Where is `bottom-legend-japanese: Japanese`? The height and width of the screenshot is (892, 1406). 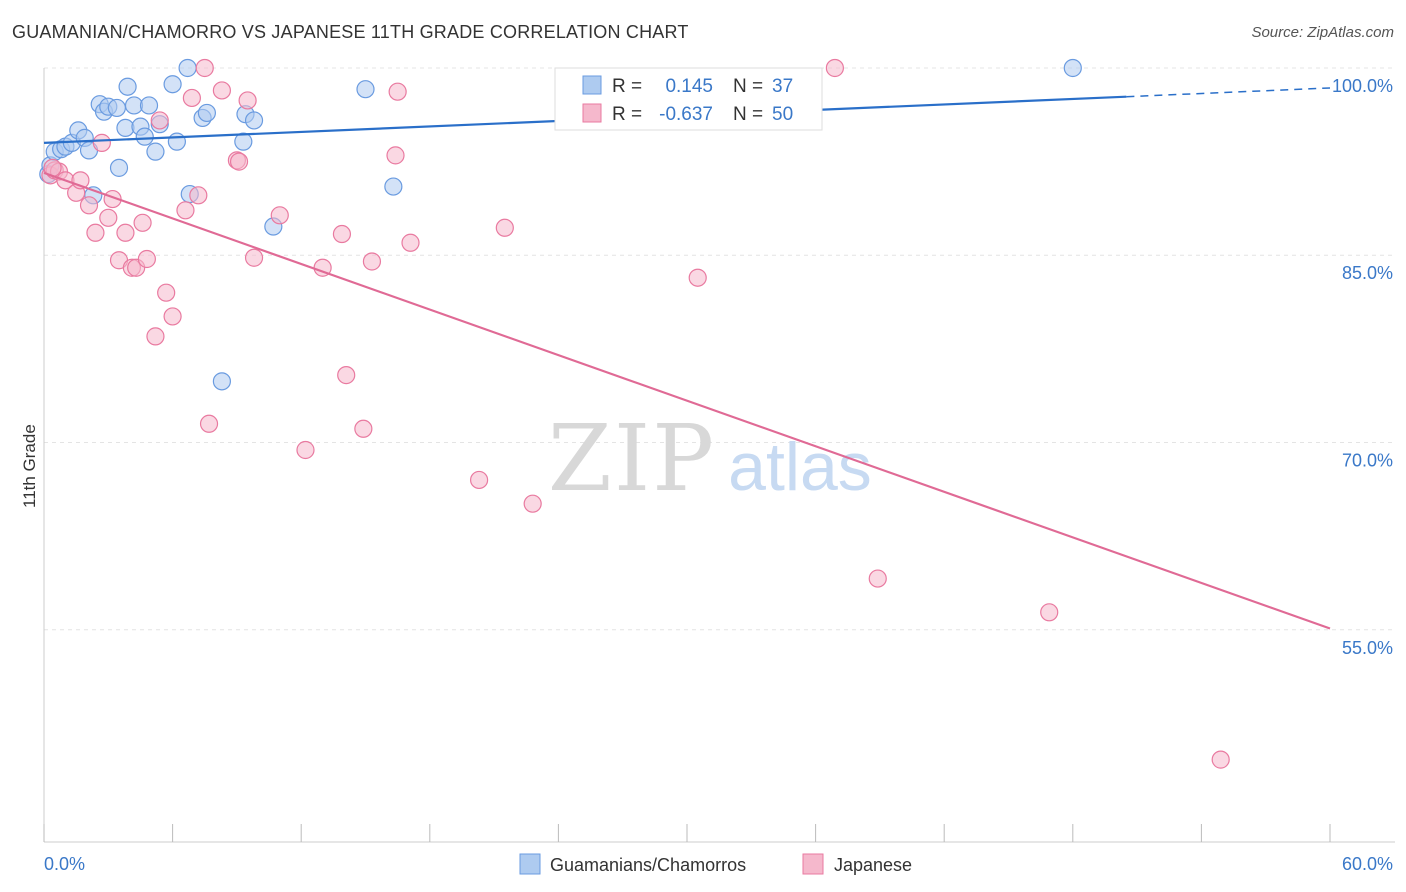 bottom-legend-japanese: Japanese is located at coordinates (873, 865).